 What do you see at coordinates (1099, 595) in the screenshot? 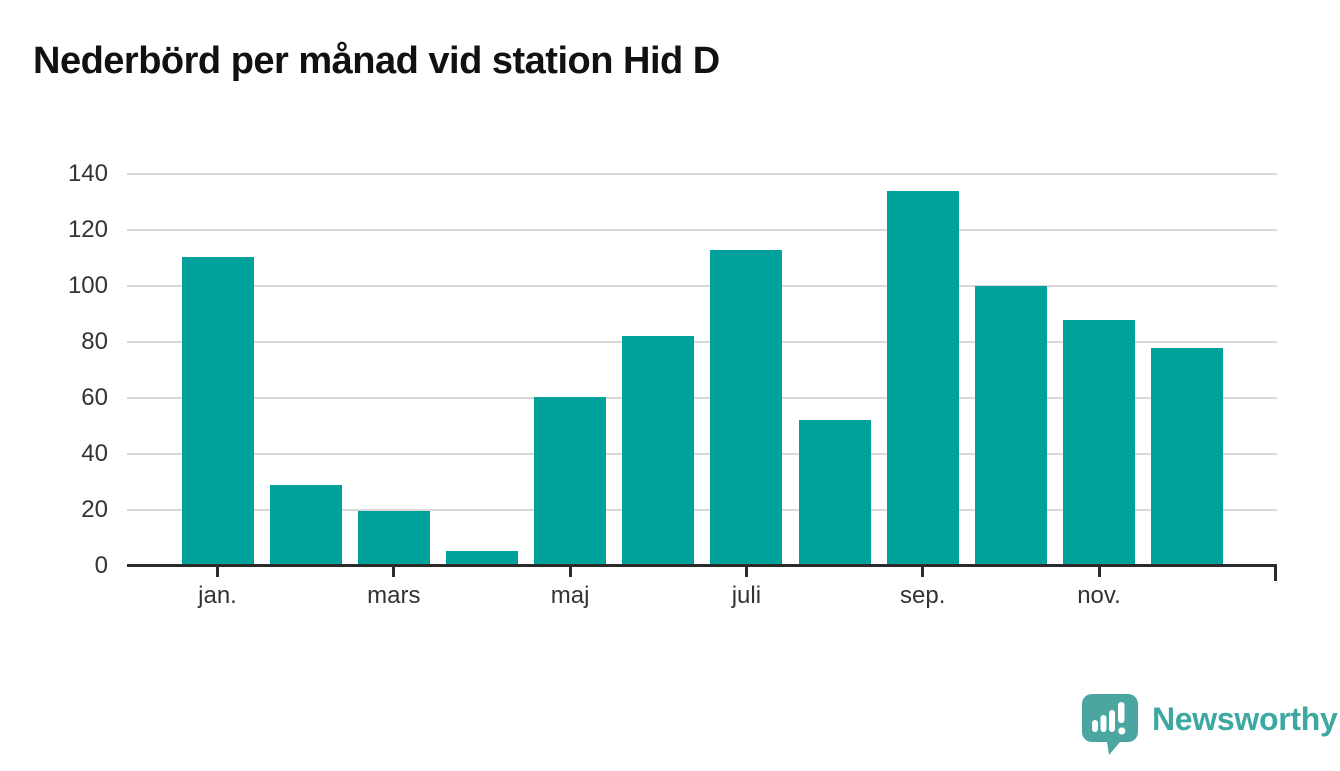
I see `x-tick-label: nov.` at bounding box center [1099, 595].